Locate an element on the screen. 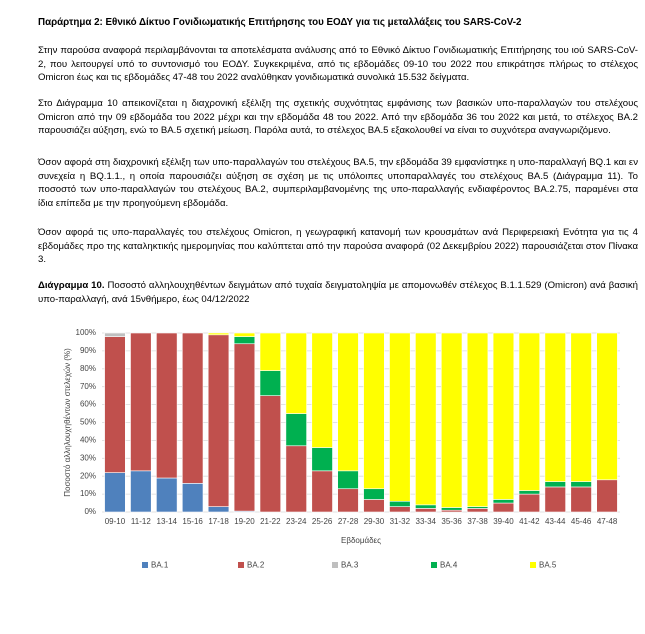 This screenshot has width=645, height=634. x-tick-label: 41-42 is located at coordinates (529, 521).